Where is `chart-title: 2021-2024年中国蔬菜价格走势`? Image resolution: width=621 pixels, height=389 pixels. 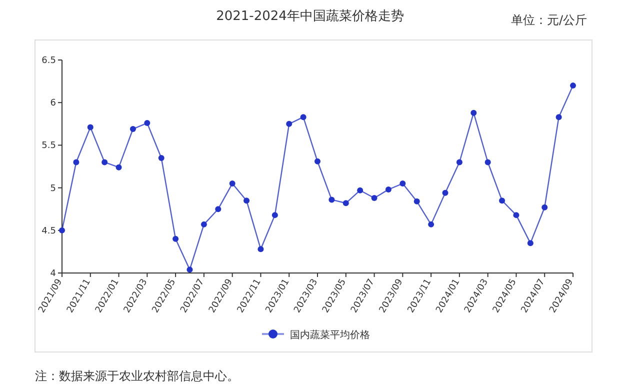
chart-title: 2021-2024年中国蔬菜价格走势 is located at coordinates (310, 16).